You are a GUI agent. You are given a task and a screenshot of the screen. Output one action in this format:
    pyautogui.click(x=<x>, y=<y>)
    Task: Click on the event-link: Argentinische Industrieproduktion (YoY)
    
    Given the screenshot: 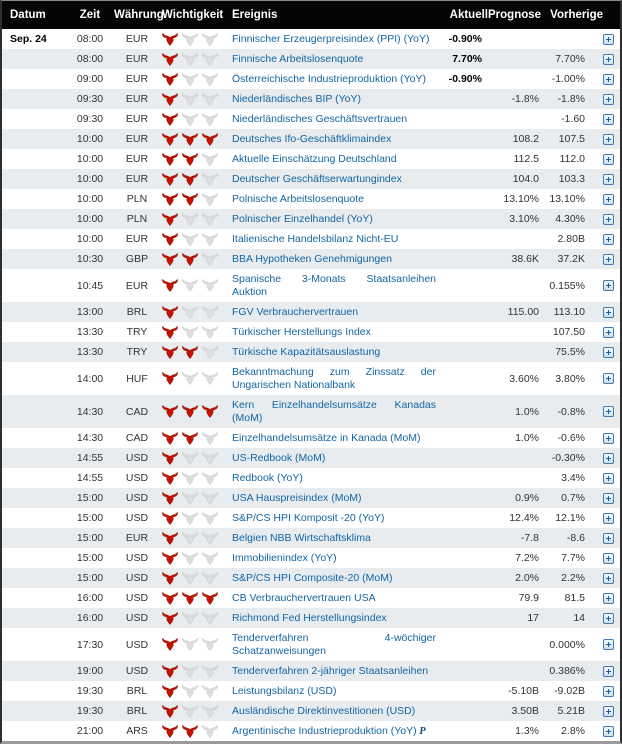 What is the action you would take?
    pyautogui.click(x=324, y=730)
    